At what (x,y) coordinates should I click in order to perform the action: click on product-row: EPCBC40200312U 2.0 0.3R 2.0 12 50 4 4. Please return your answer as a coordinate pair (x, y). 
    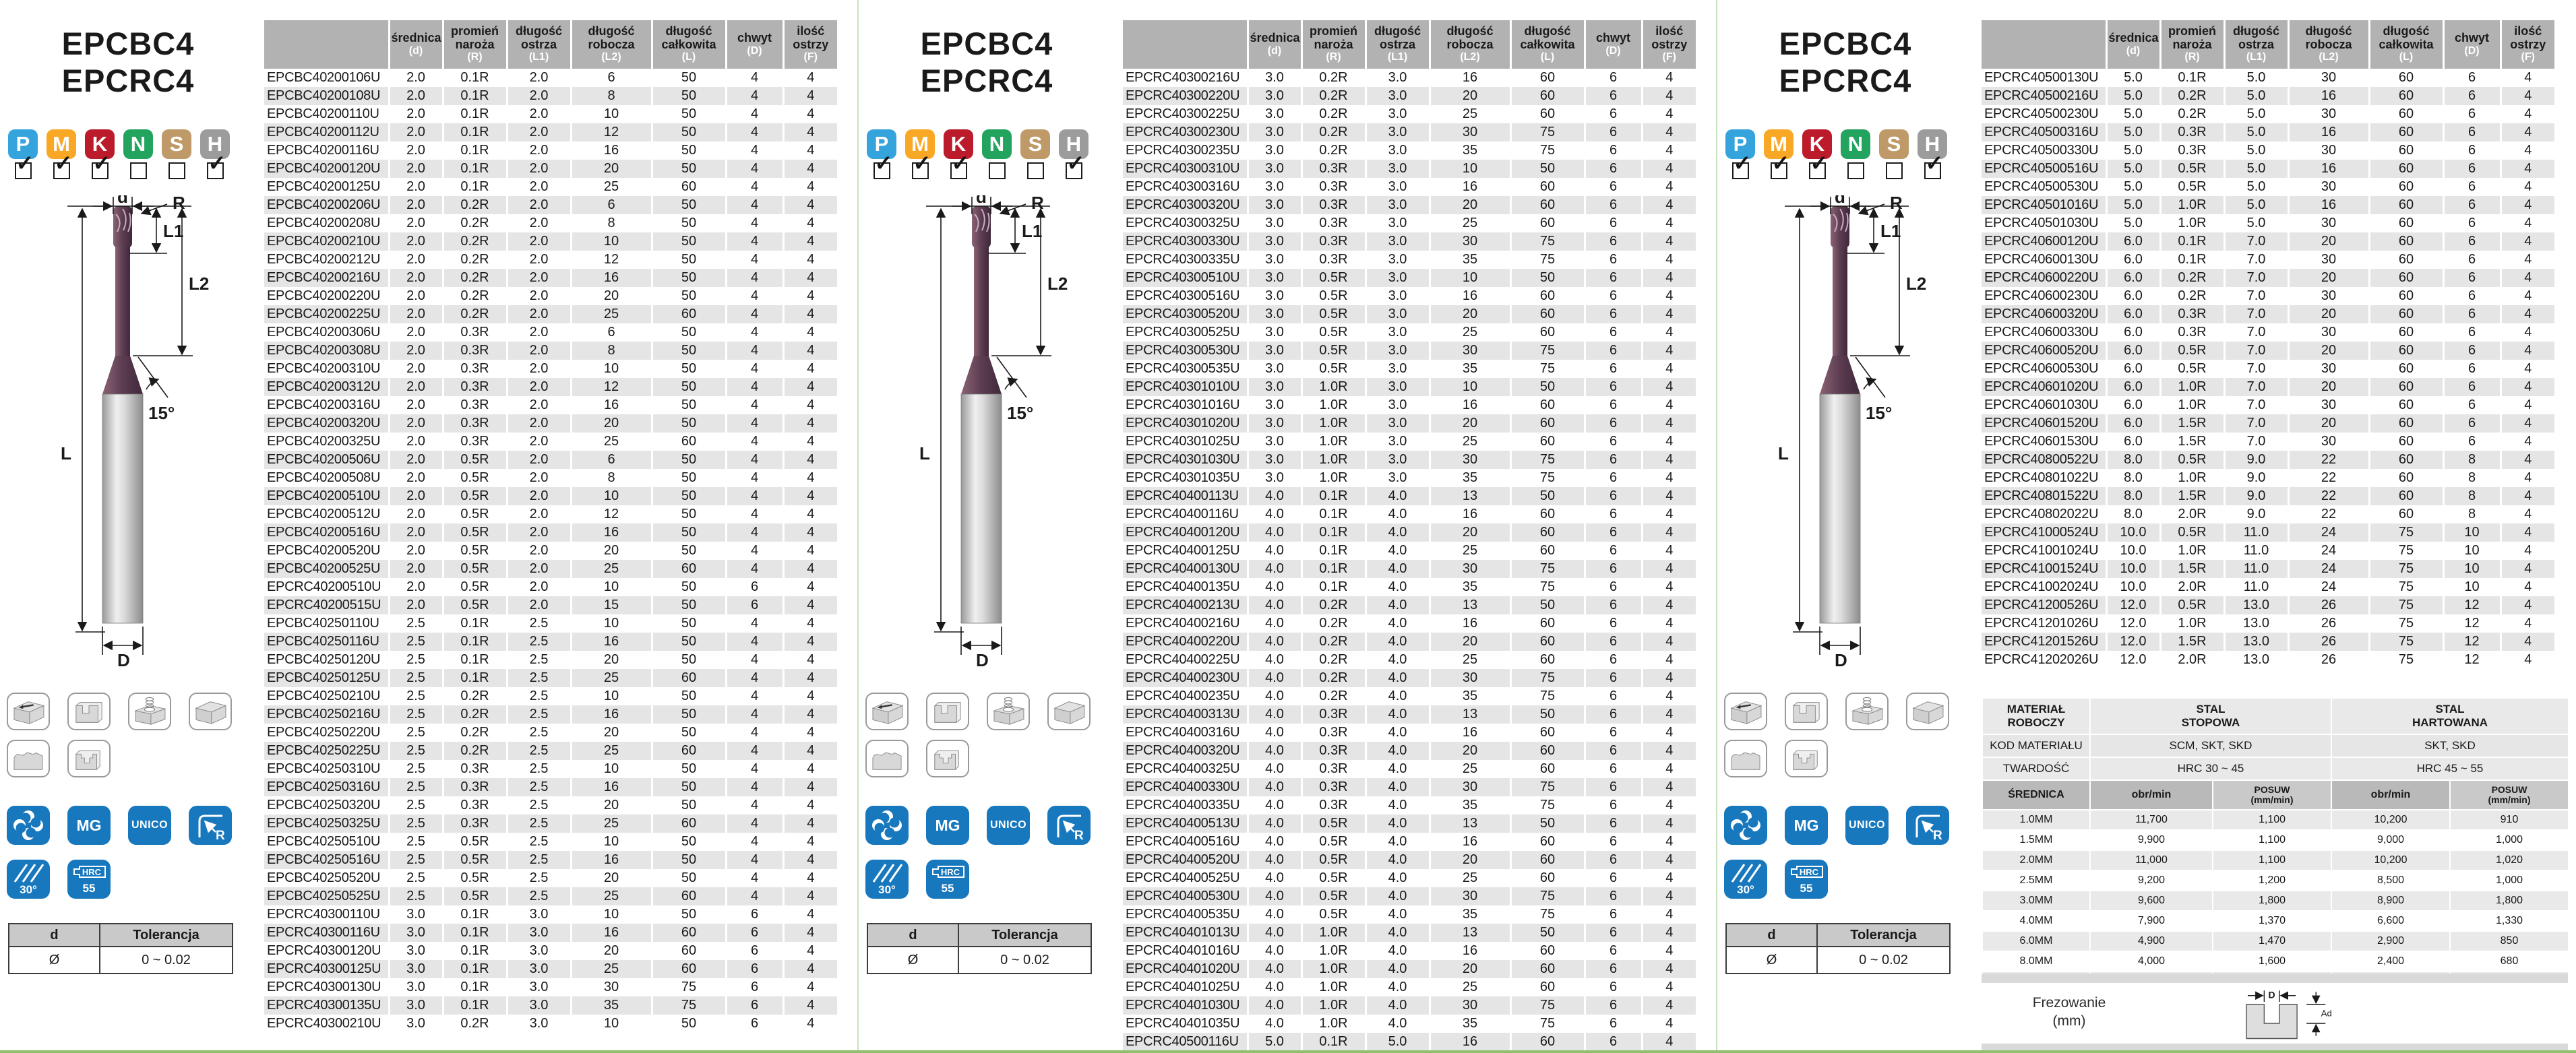
    Looking at the image, I should click on (550, 387).